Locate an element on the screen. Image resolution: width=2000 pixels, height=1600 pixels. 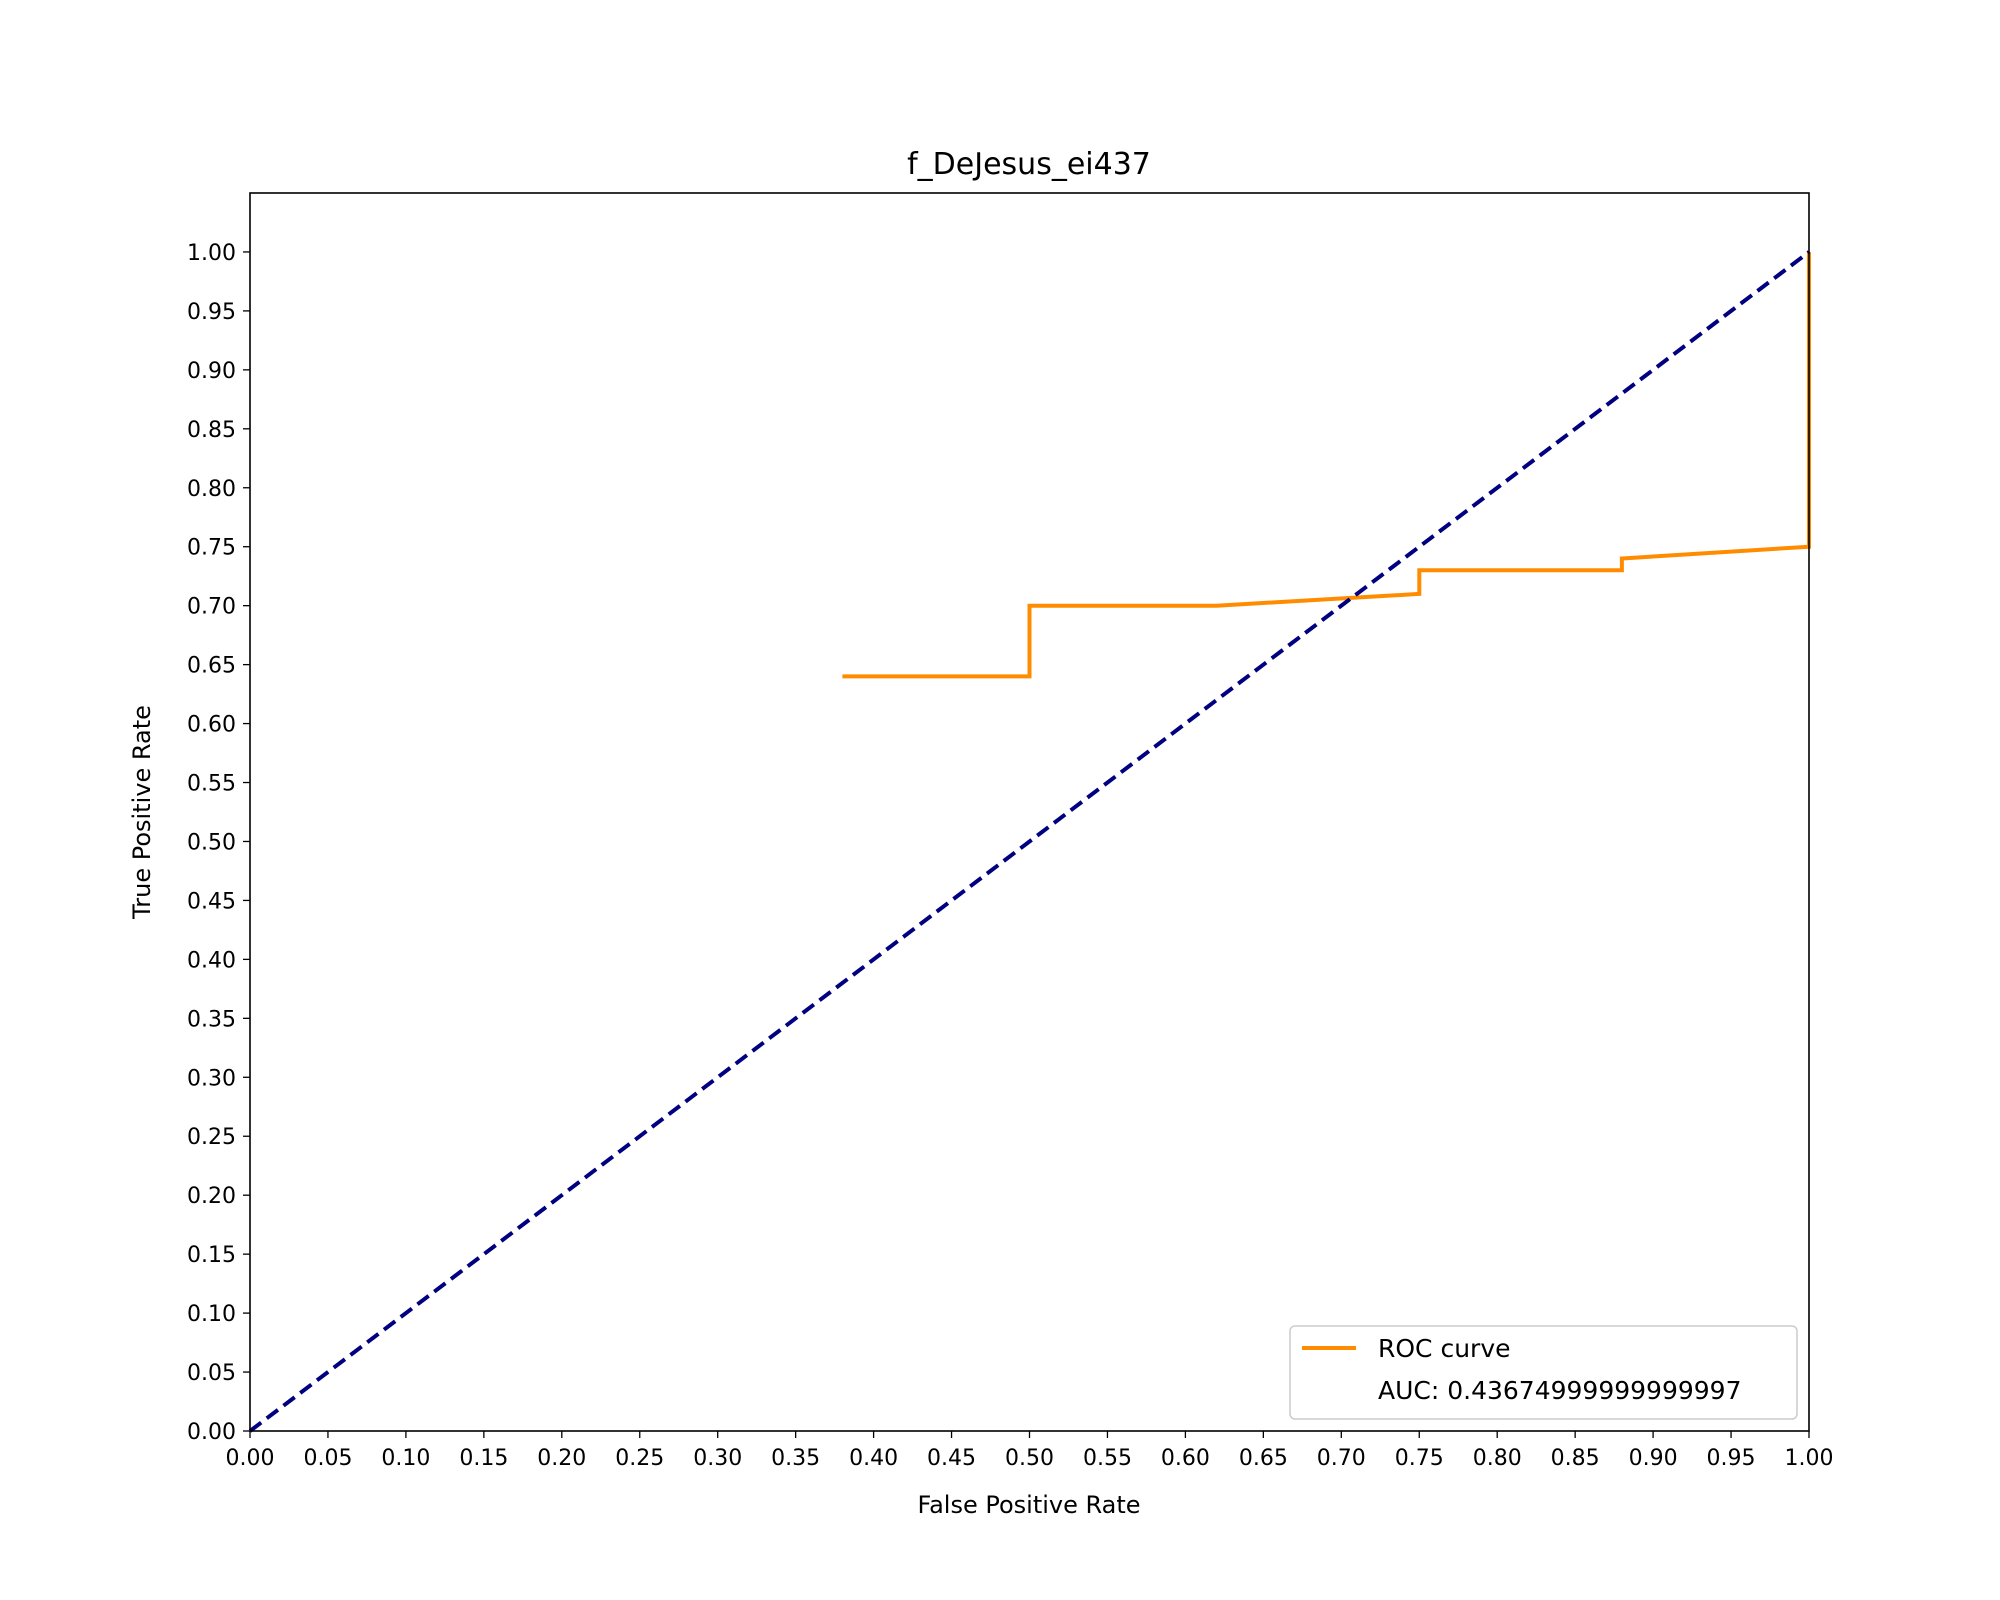
y-tick-label: 0.00 is located at coordinates (211, 1432).